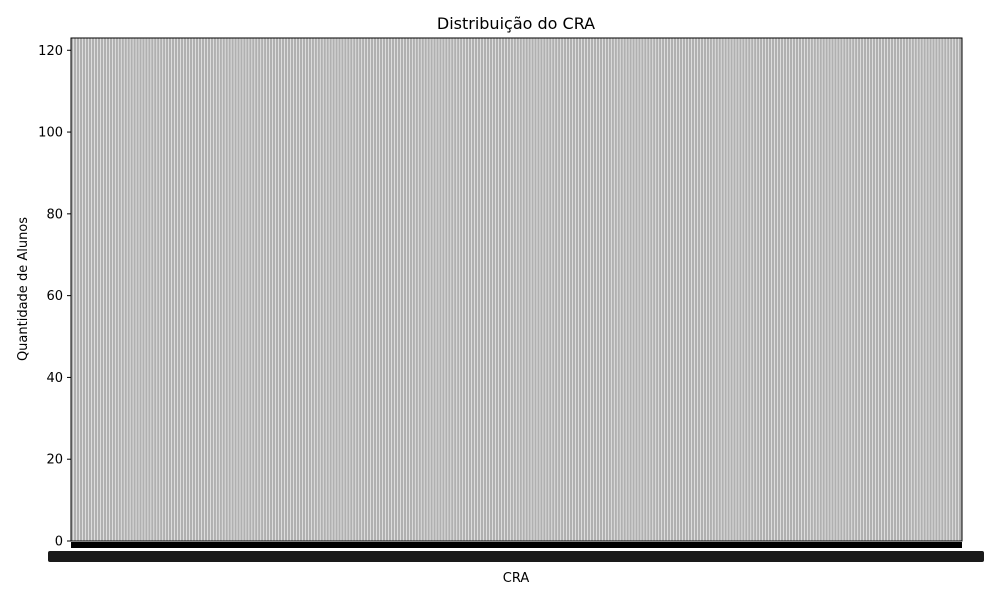 The image size is (1000, 604). What do you see at coordinates (54, 378) in the screenshot?
I see `y-tick-label: 40` at bounding box center [54, 378].